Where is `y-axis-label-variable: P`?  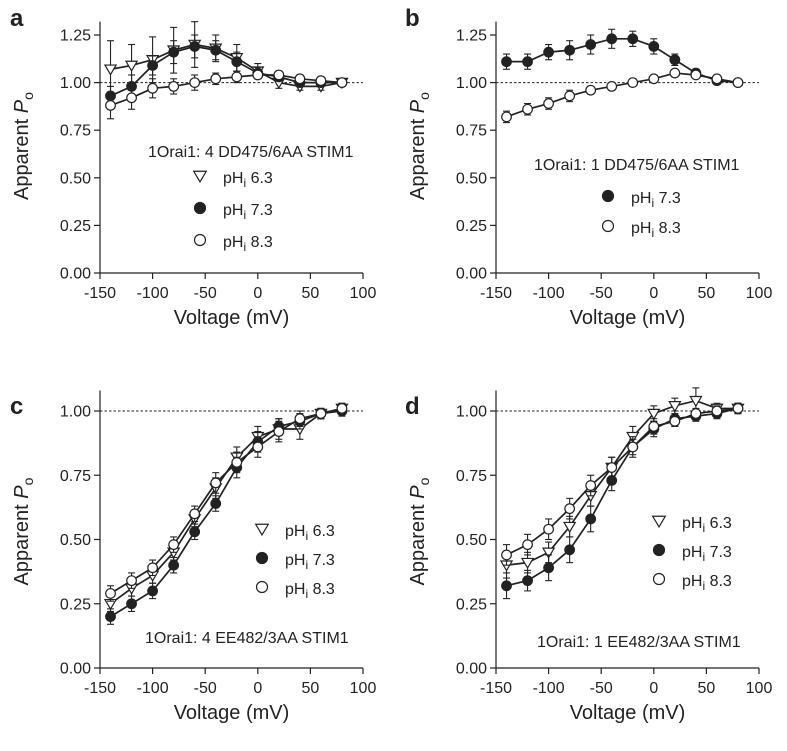
y-axis-label-variable: P is located at coordinates (418, 106).